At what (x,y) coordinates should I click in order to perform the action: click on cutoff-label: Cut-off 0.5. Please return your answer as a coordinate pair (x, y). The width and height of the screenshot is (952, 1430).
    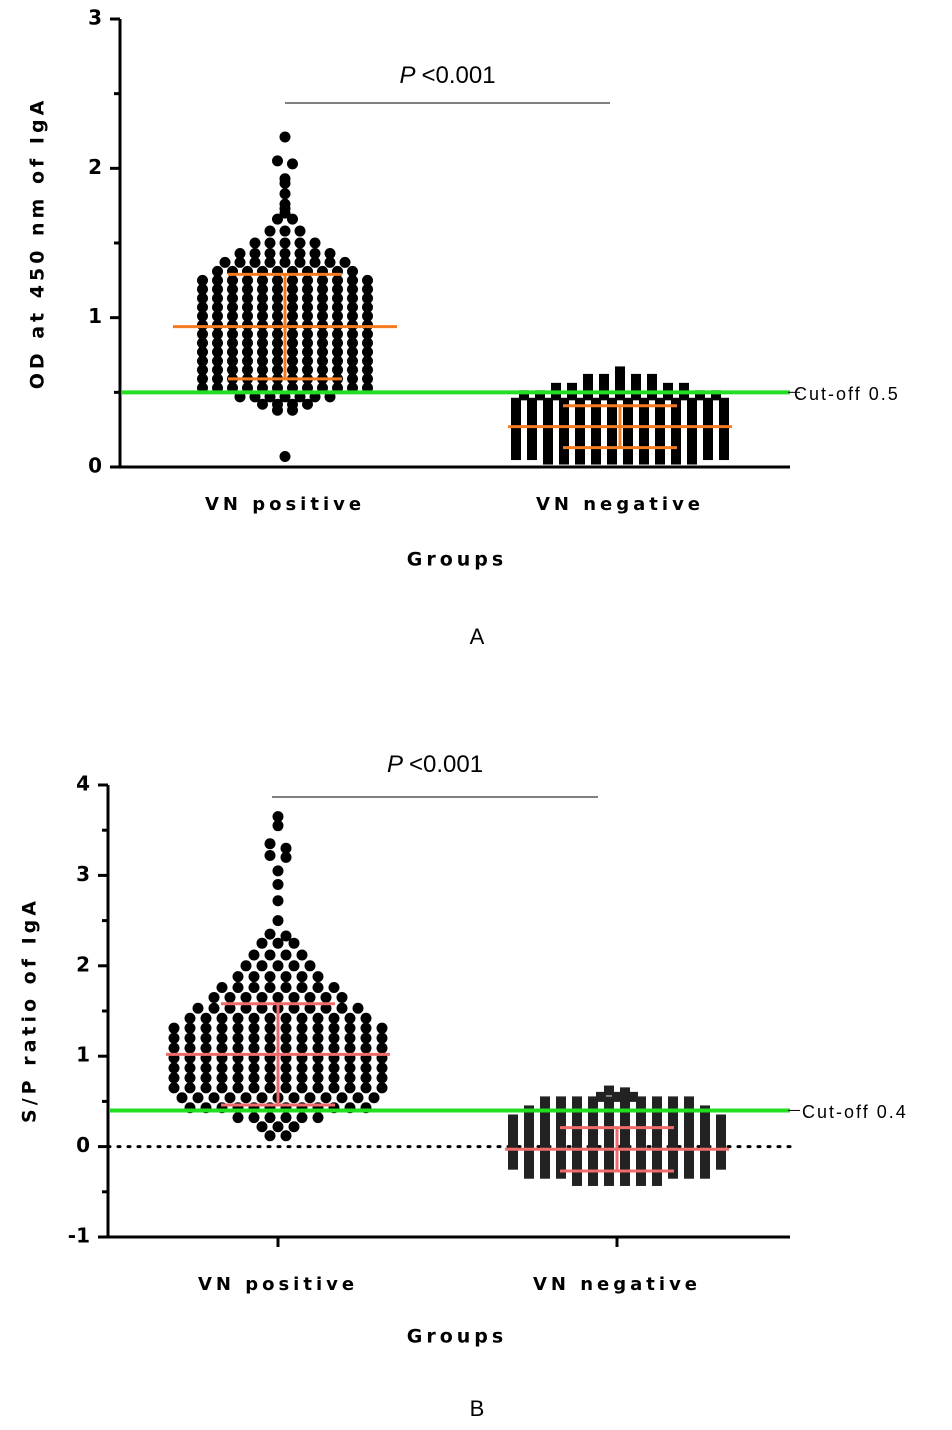
    Looking at the image, I should click on (847, 394).